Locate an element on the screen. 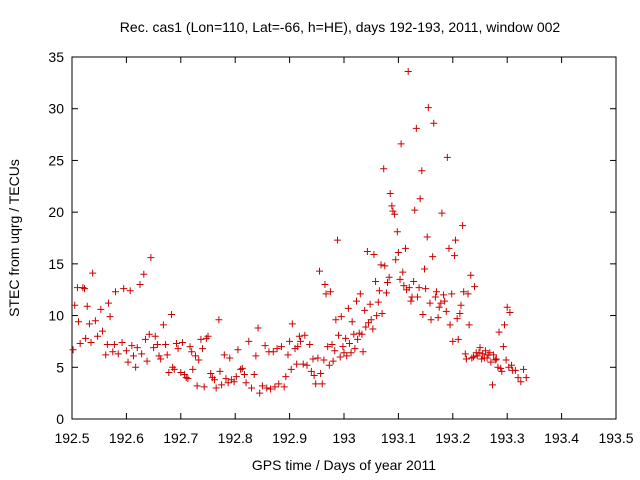 The width and height of the screenshot is (640, 480). y-tick-label: 25 is located at coordinates (56, 160).